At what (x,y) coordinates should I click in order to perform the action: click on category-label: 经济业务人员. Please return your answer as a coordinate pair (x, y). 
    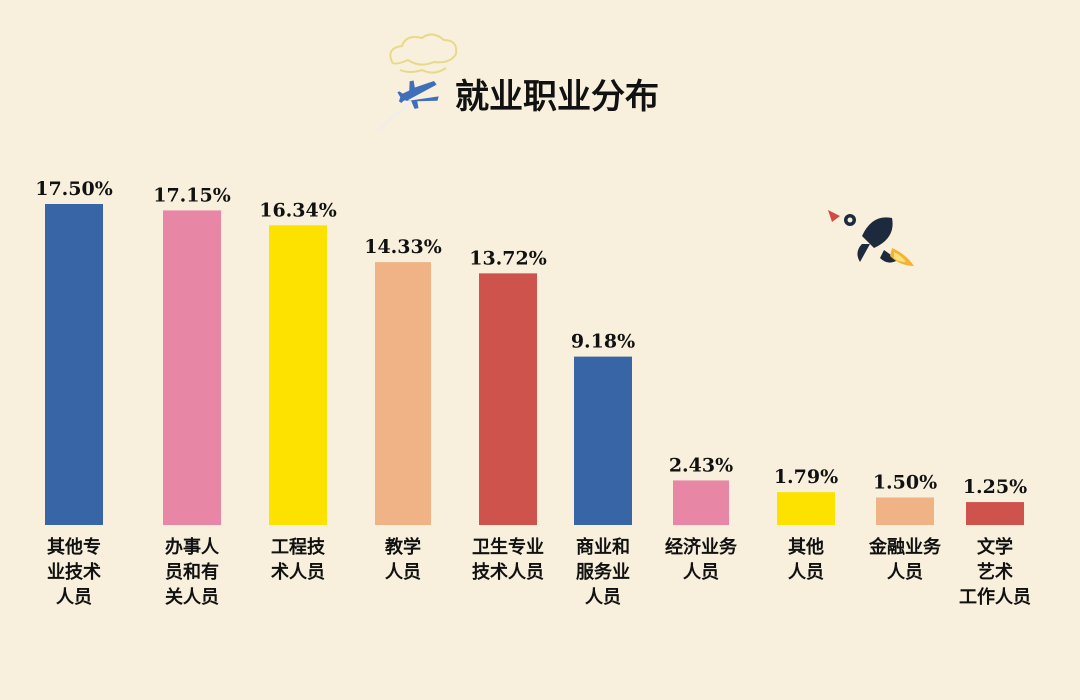
    Looking at the image, I should click on (701, 559).